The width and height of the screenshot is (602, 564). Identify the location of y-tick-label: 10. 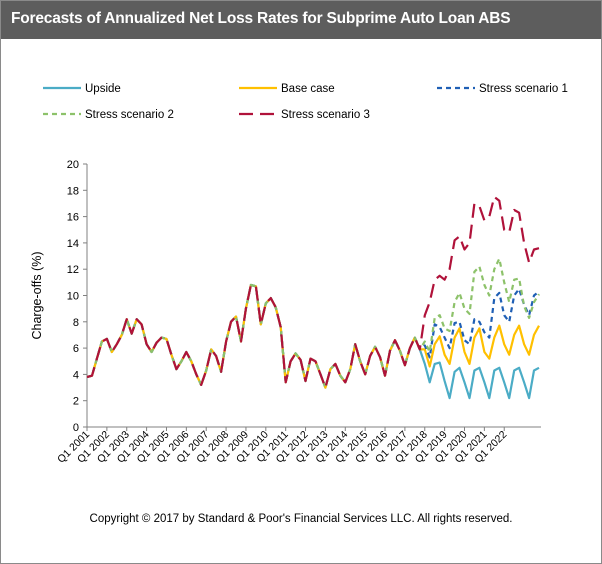
(73, 297).